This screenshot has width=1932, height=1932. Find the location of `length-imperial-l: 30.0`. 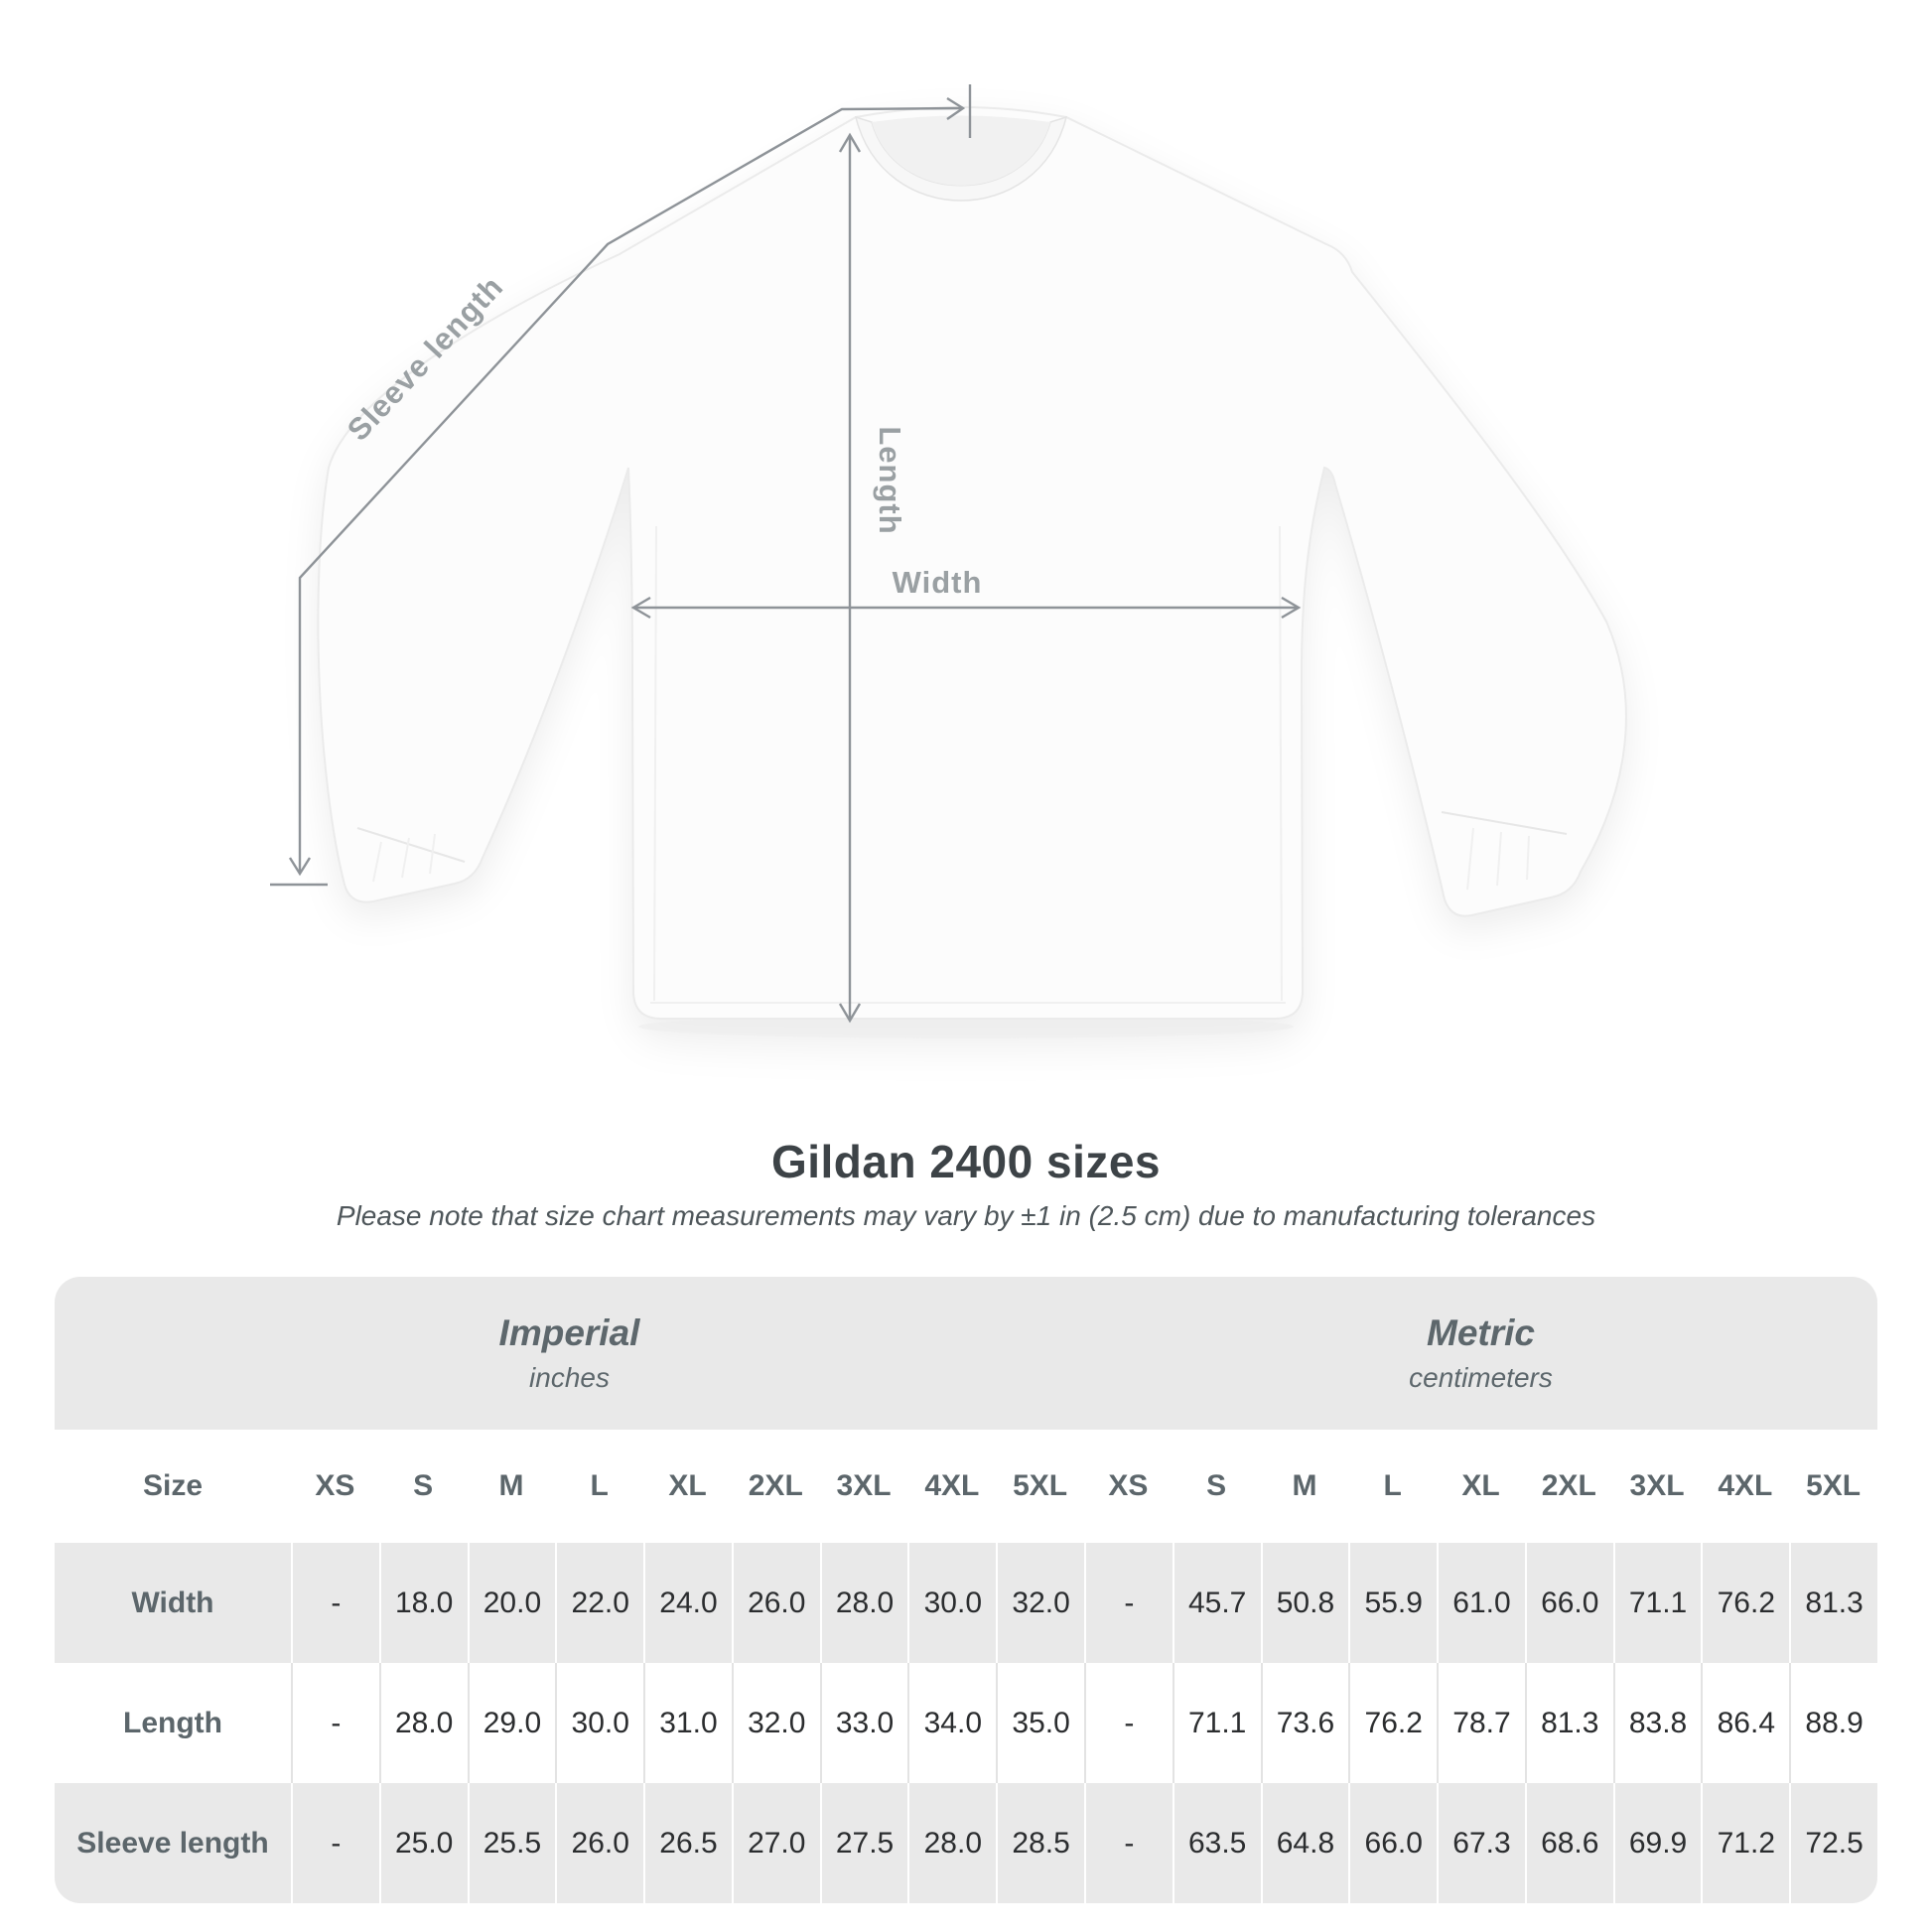

length-imperial-l: 30.0 is located at coordinates (599, 1723).